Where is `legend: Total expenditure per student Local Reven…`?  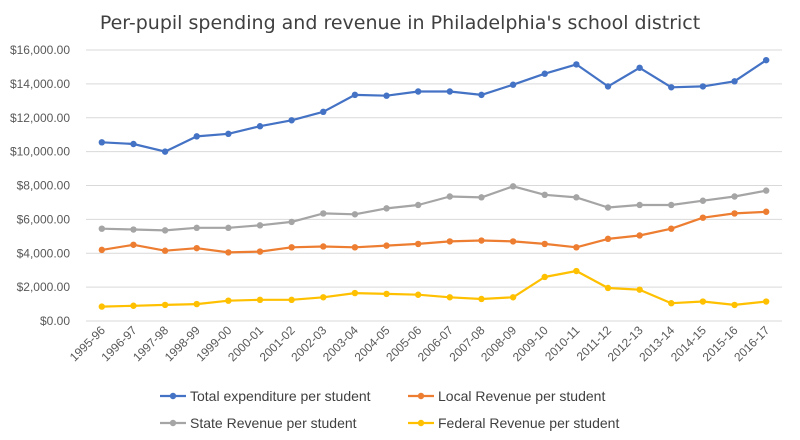 legend: Total expenditure per student Local Reven… is located at coordinates (389, 409).